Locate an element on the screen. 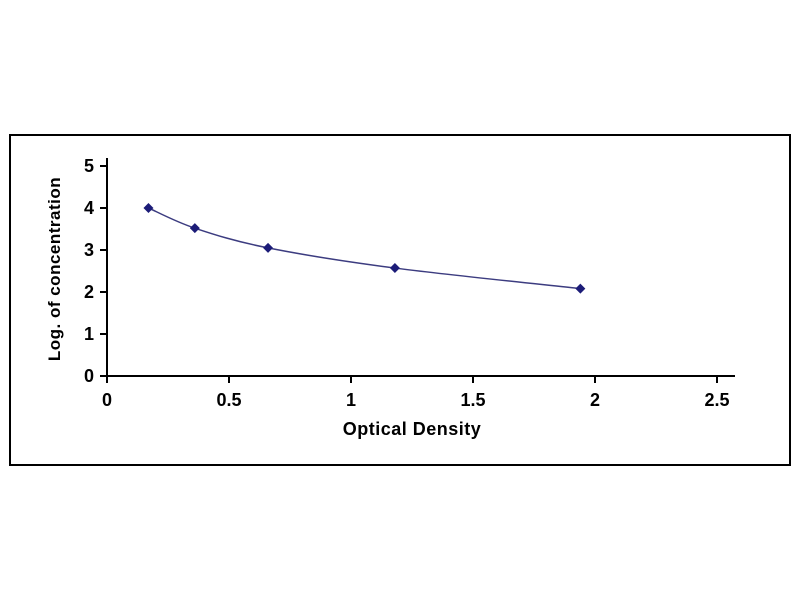 Image resolution: width=800 pixels, height=600 pixels. x-tick-label: 1 is located at coordinates (351, 400).